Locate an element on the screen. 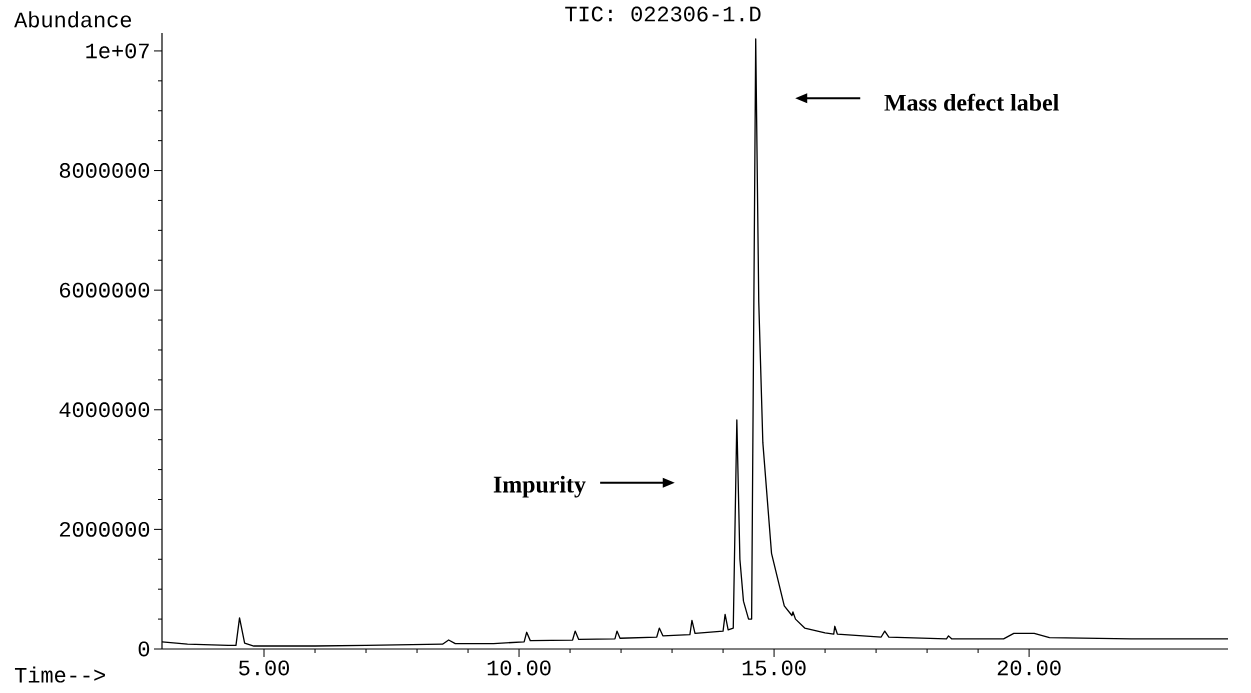  y-tick-label: 1e+07 is located at coordinates (117, 51).